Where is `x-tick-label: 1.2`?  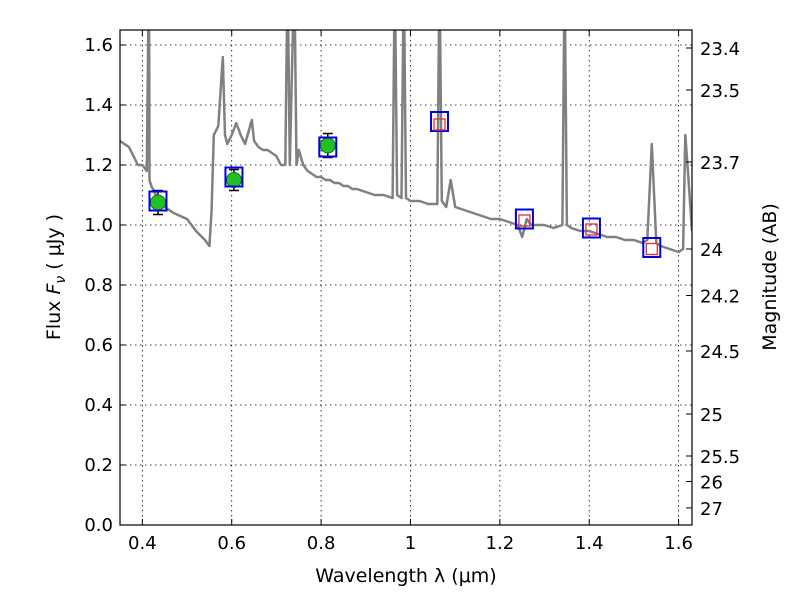 x-tick-label: 1.2 is located at coordinates (500, 543).